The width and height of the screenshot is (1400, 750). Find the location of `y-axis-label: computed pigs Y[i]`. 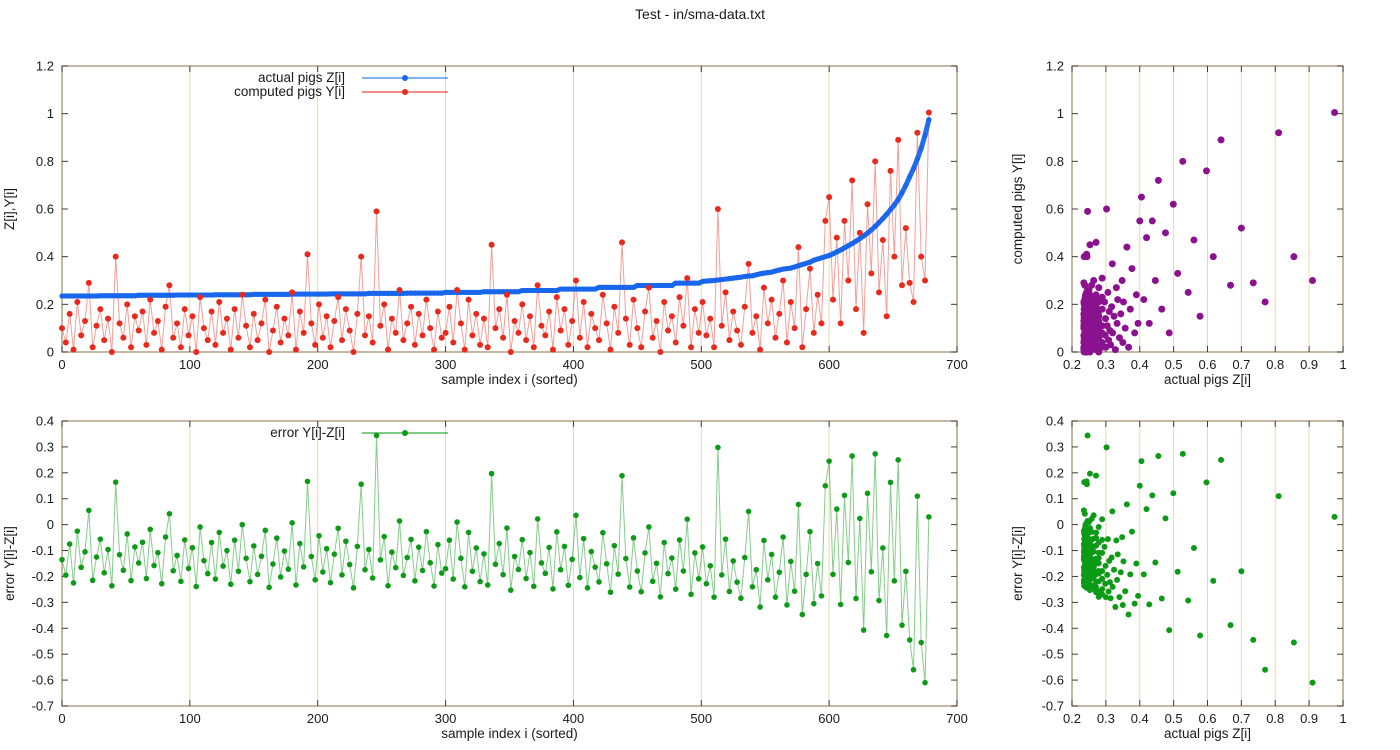

y-axis-label: computed pigs Y[i] is located at coordinates (1017, 209).